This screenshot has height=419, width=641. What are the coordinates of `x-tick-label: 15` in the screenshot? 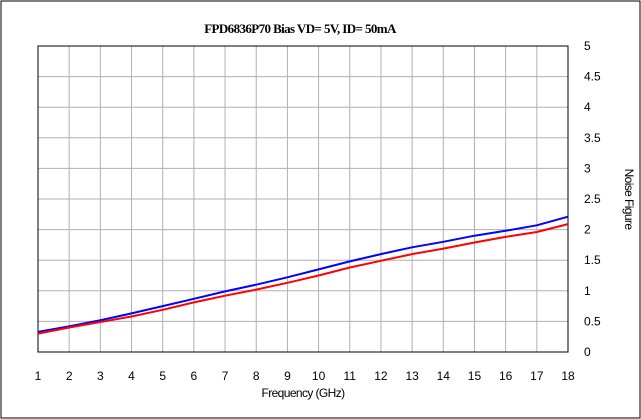 It's located at (475, 376).